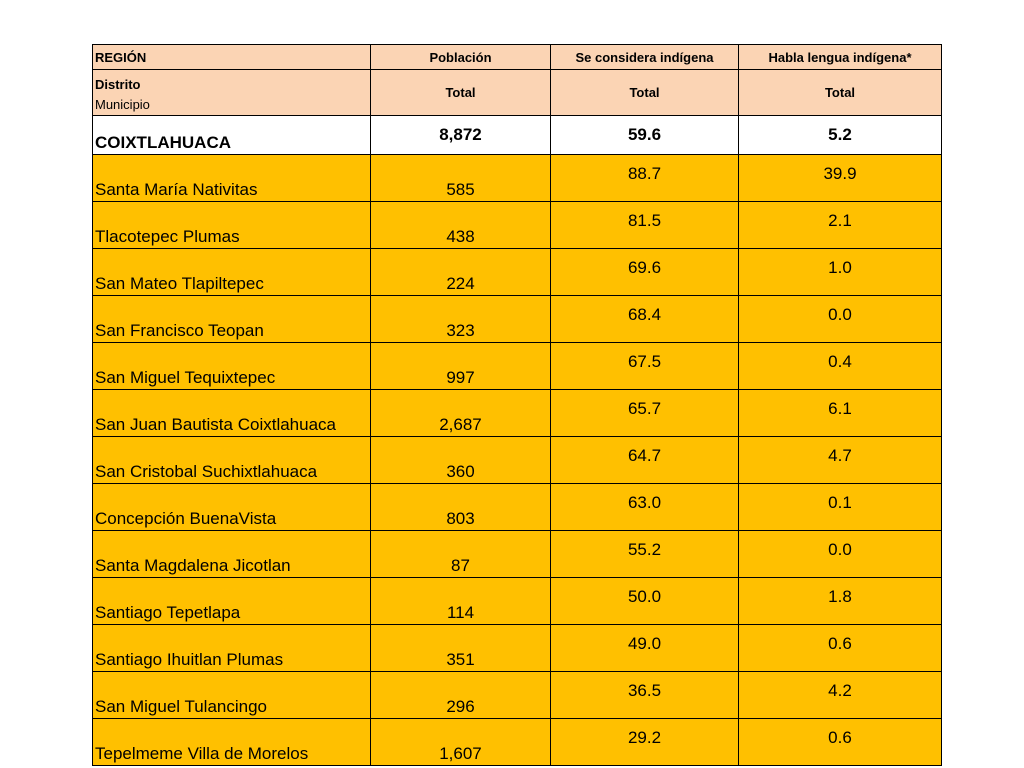 The width and height of the screenshot is (1024, 768). Describe the element at coordinates (231, 601) in the screenshot. I see `municipio-name: Santiago Tepetlapa` at that location.